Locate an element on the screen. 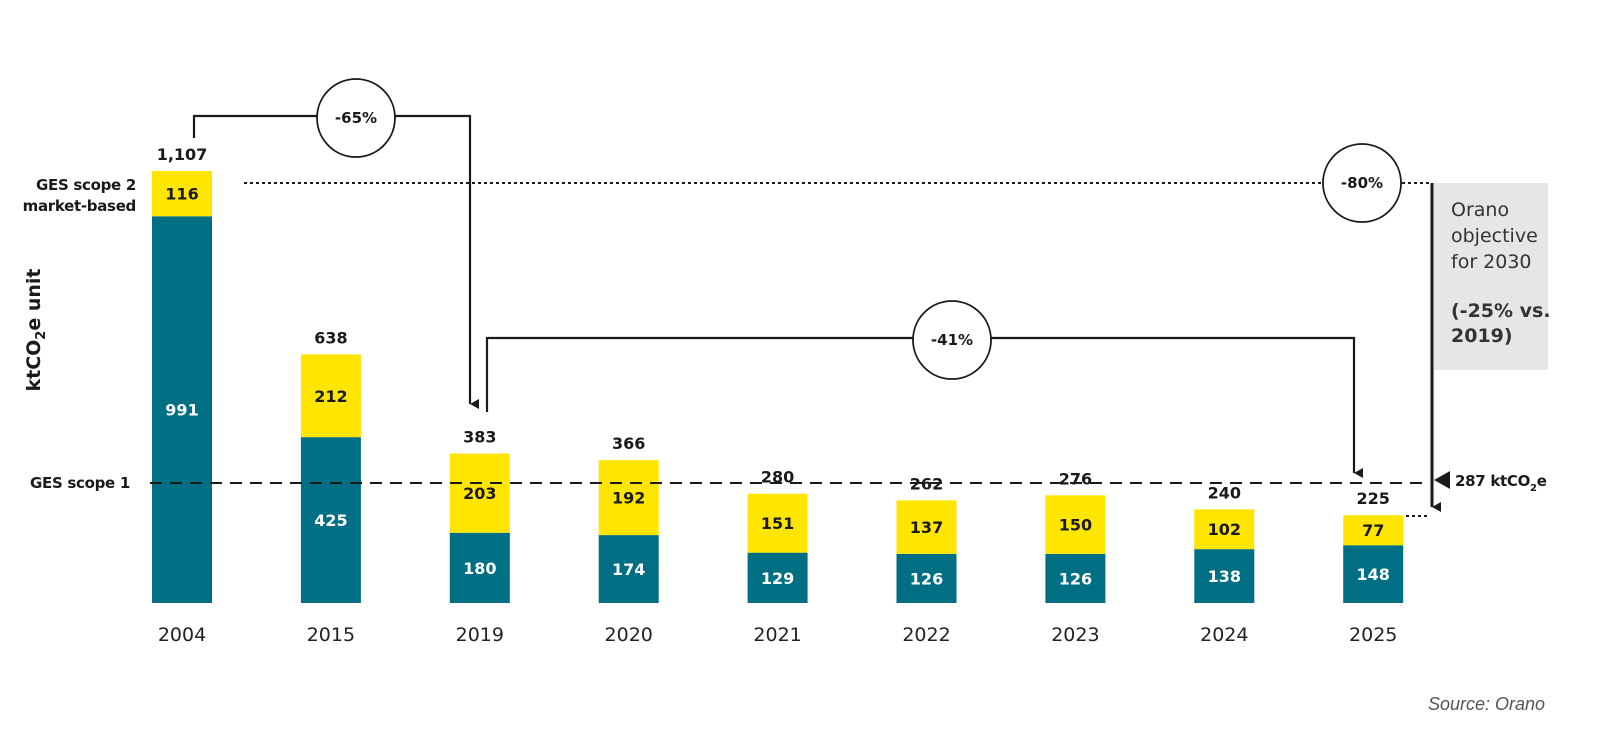 The image size is (1600, 747). total-label-2019: 383 is located at coordinates (479, 437).